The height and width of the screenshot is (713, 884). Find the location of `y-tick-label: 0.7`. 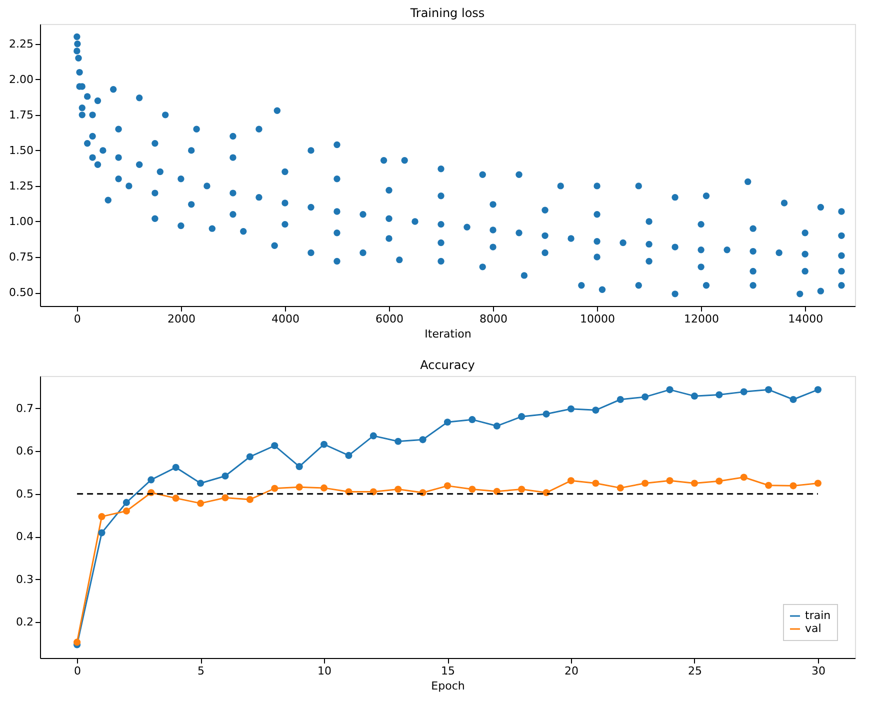

y-tick-label: 0.7 is located at coordinates (25, 408).